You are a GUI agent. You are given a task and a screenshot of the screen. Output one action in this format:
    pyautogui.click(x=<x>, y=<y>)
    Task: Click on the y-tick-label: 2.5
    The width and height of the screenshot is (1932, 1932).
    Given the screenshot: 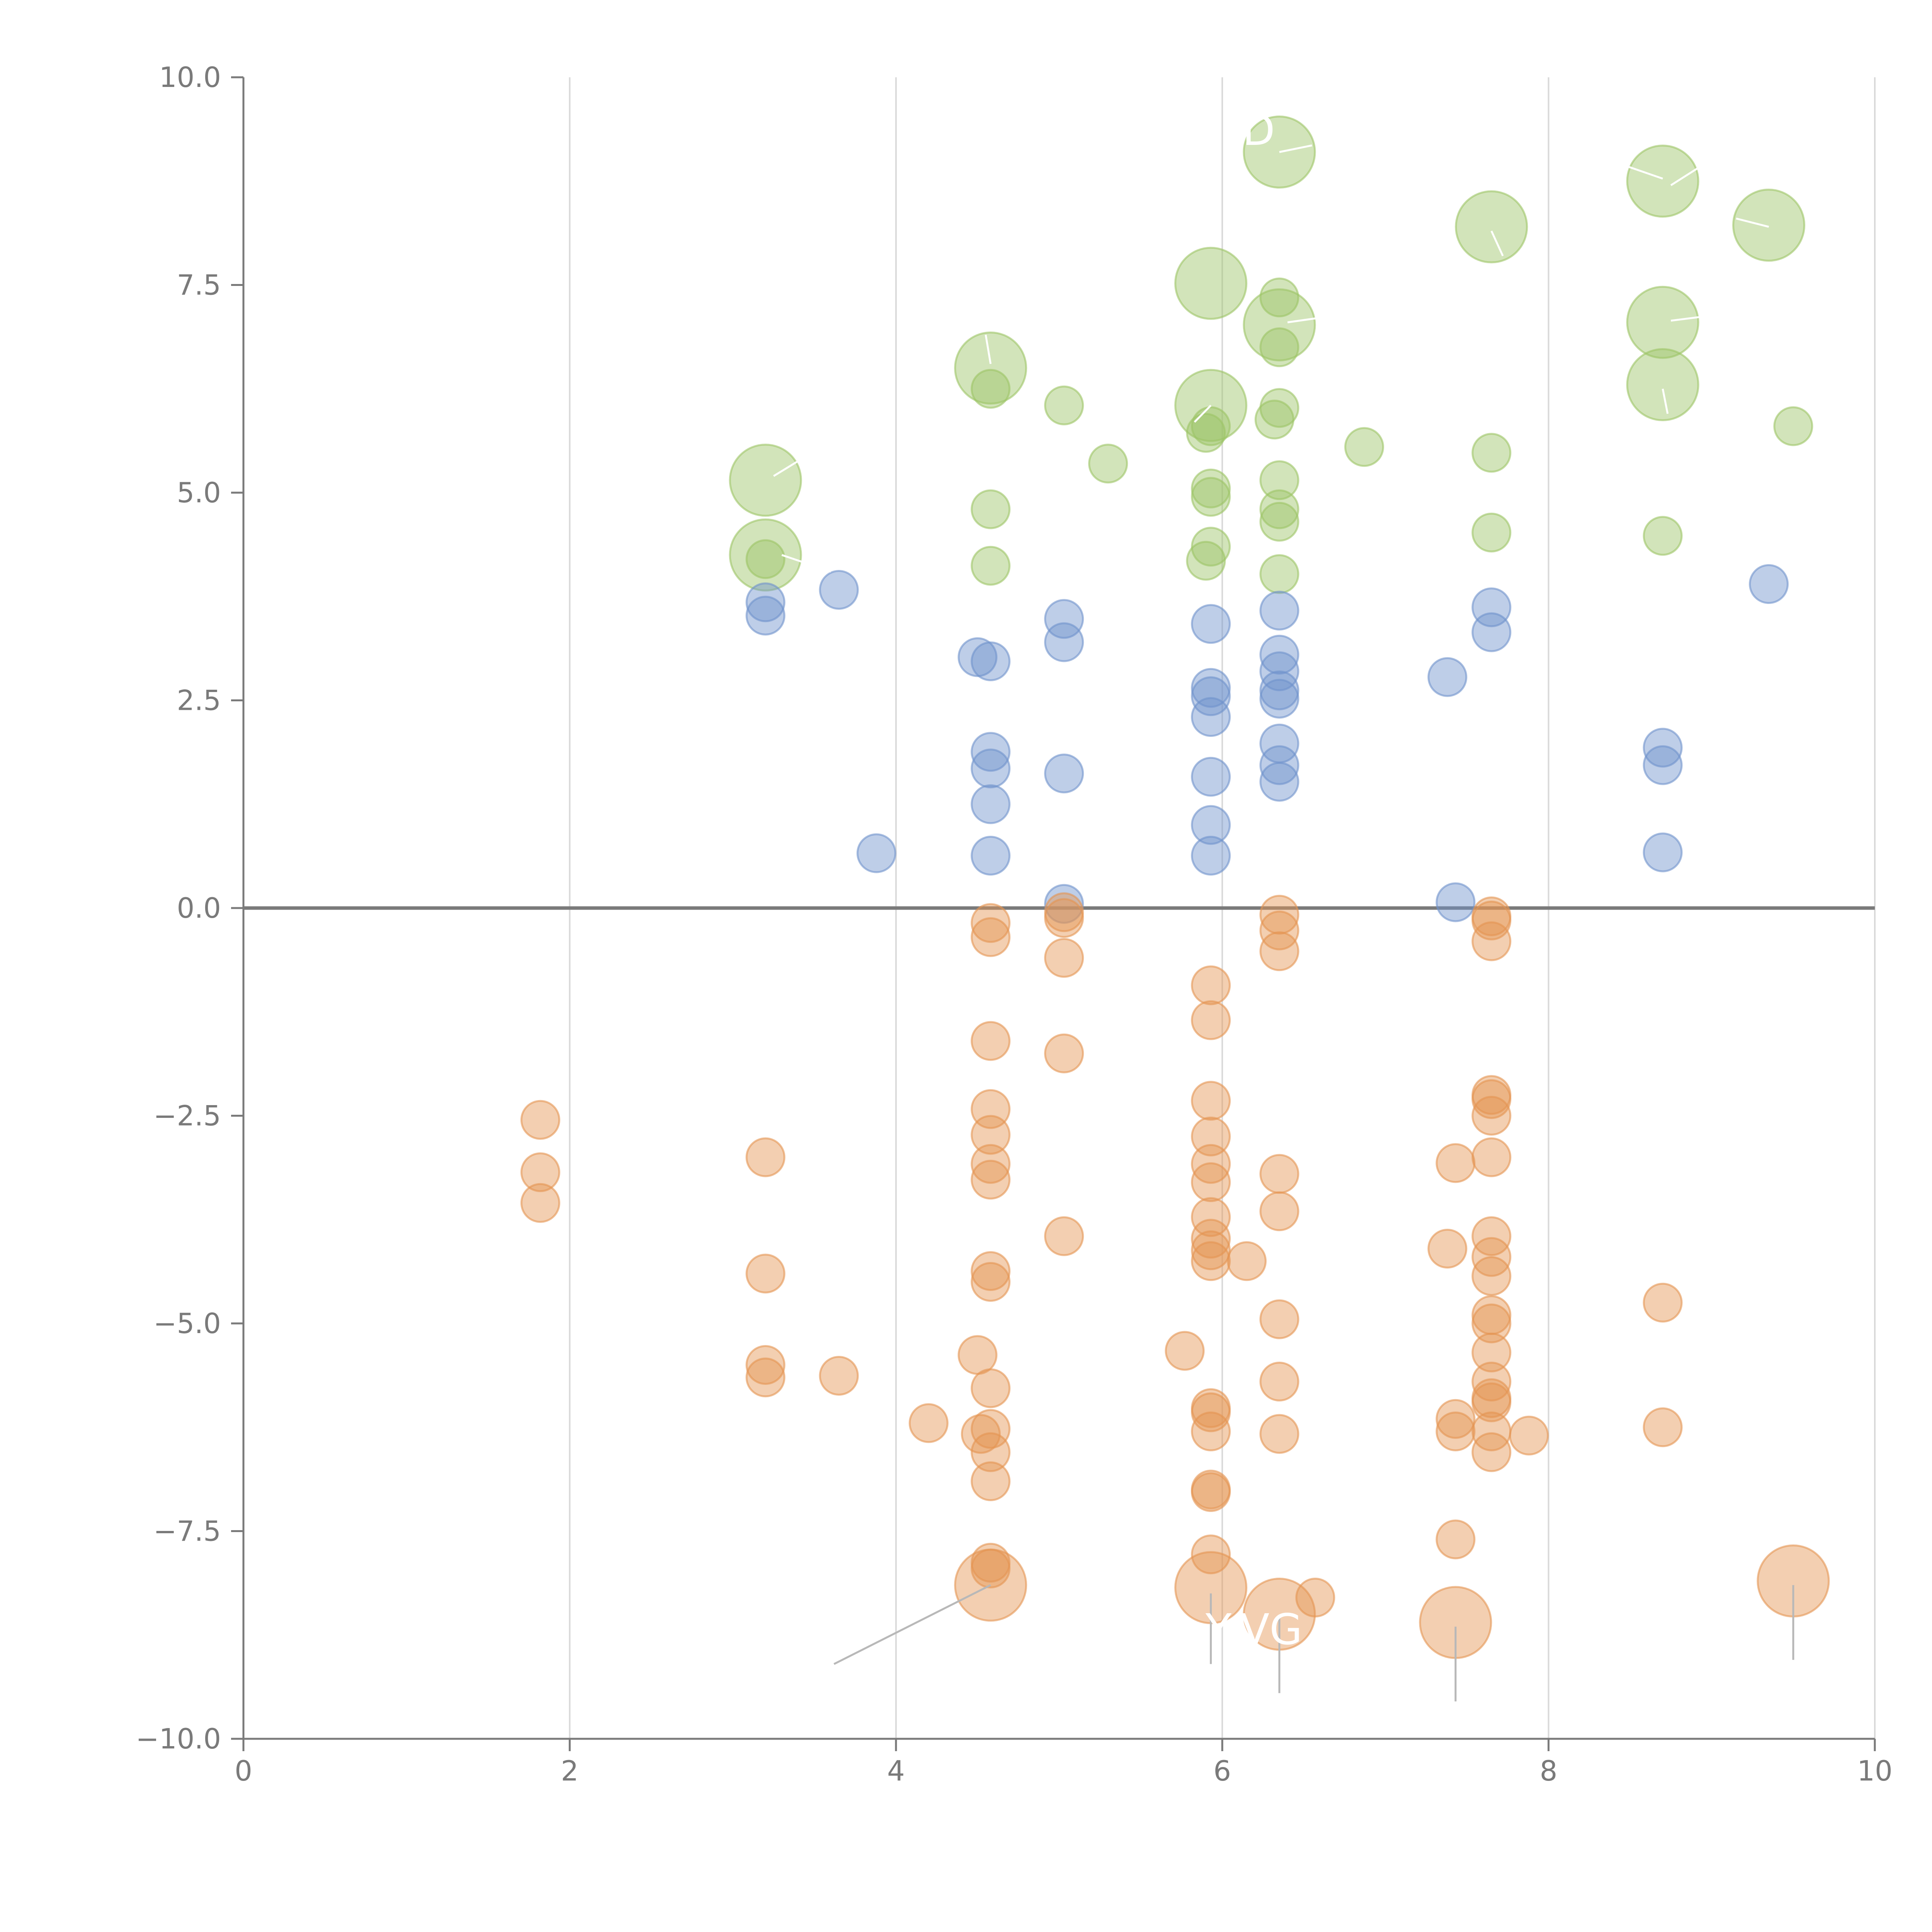 What is the action you would take?
    pyautogui.click(x=199, y=701)
    